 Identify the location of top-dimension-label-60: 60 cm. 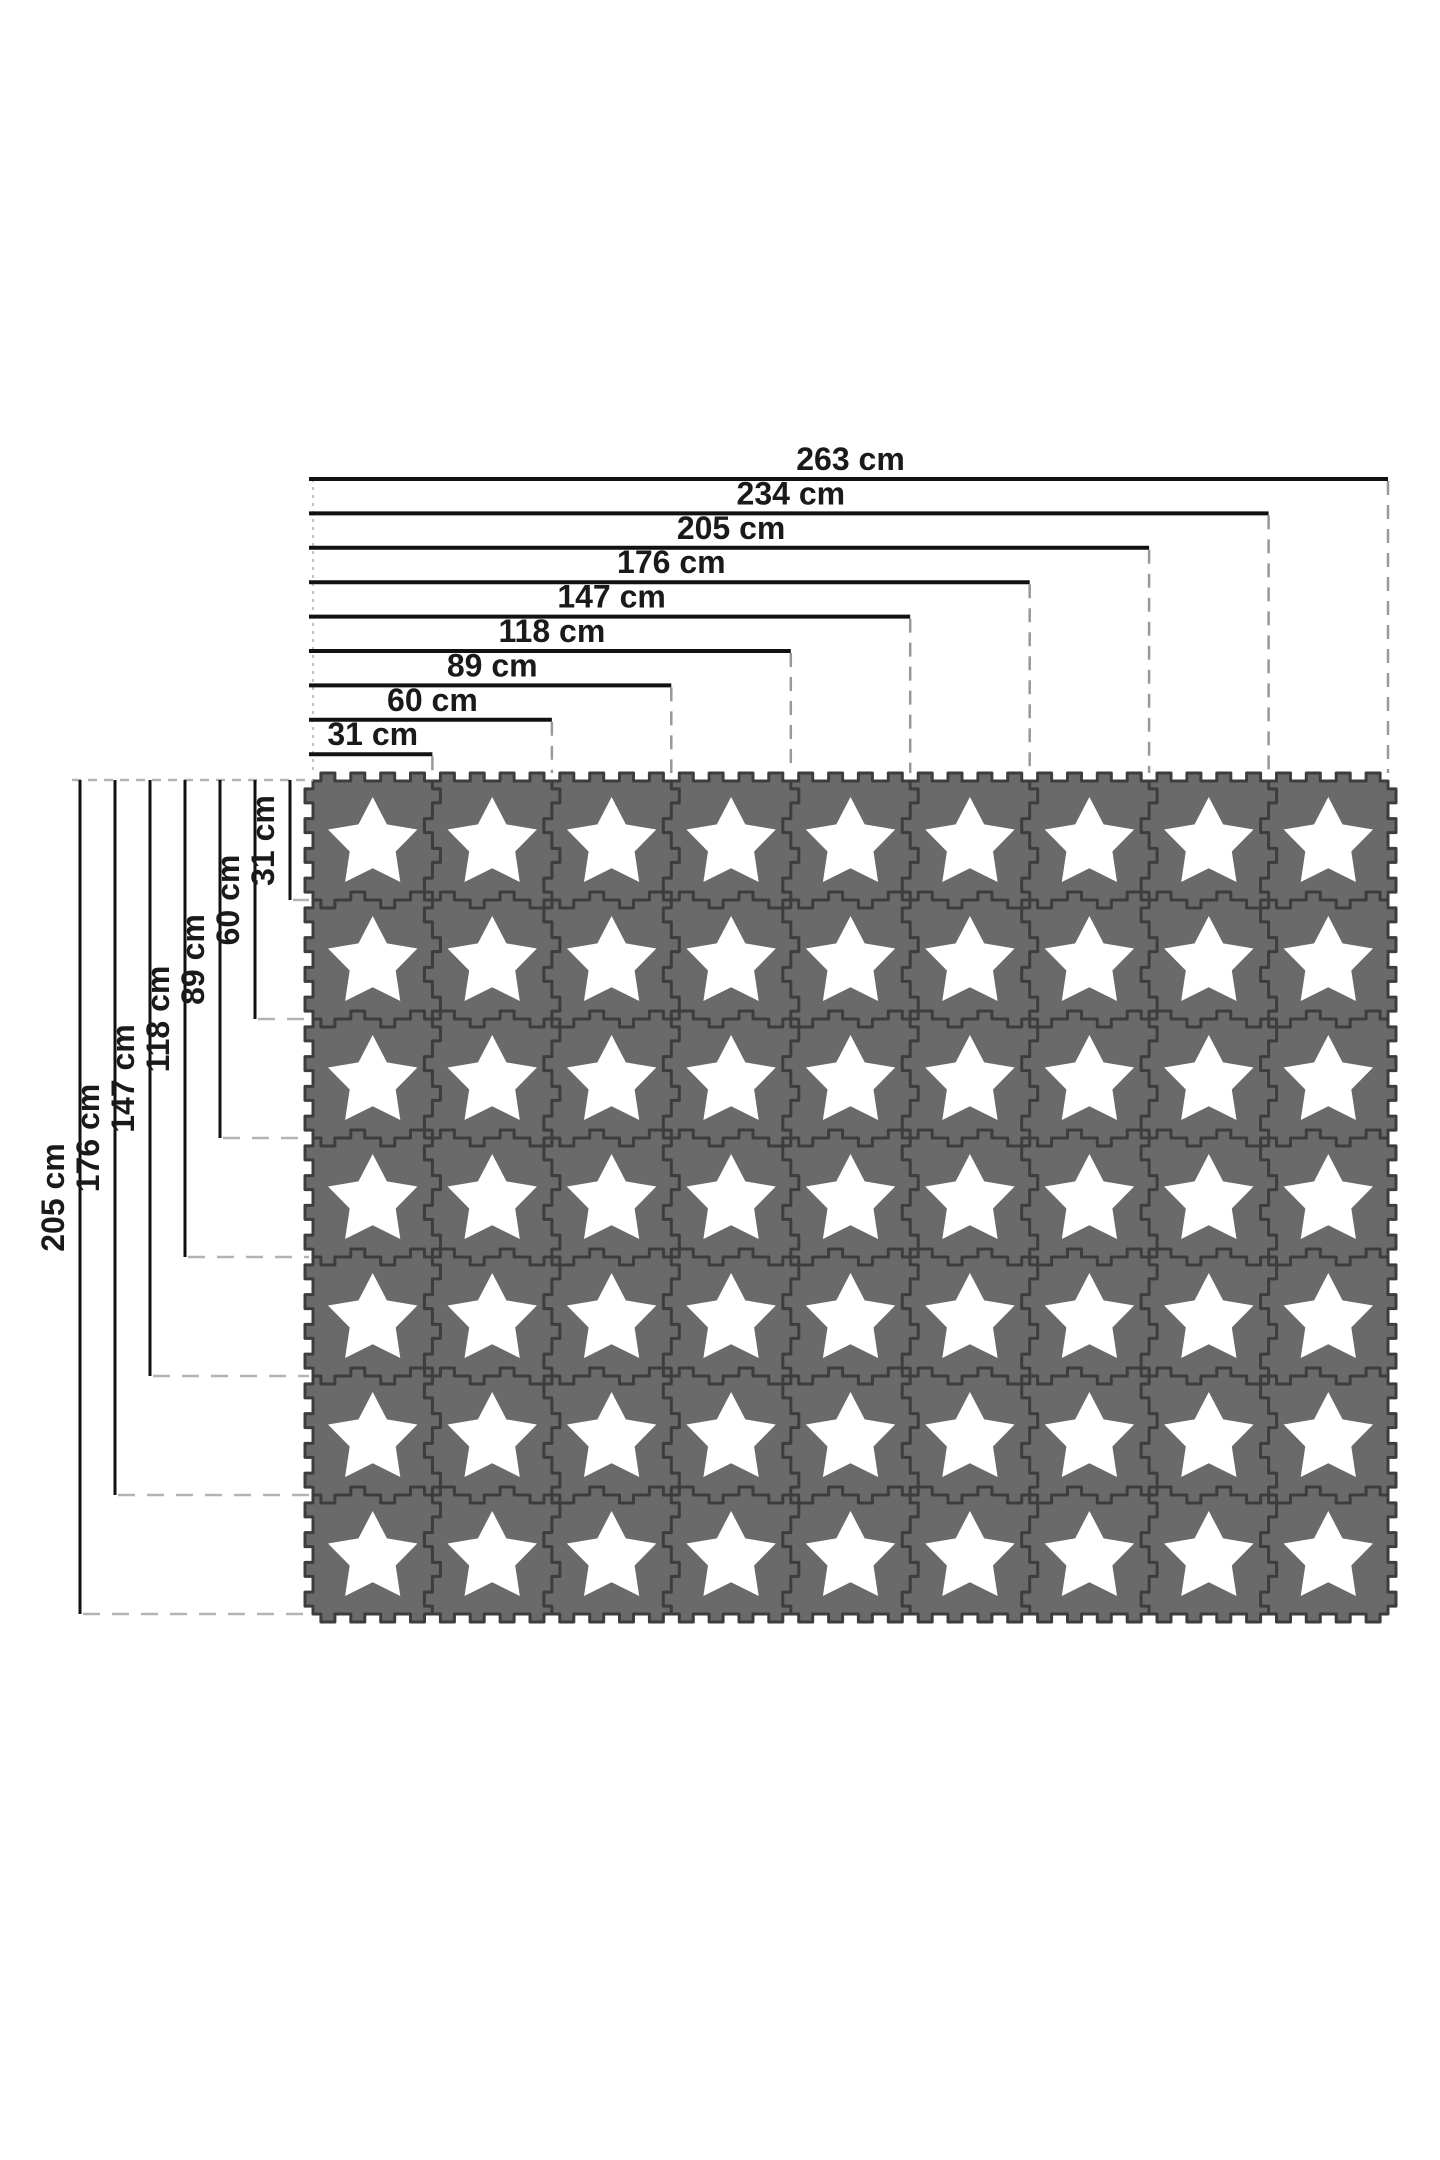
(432, 700).